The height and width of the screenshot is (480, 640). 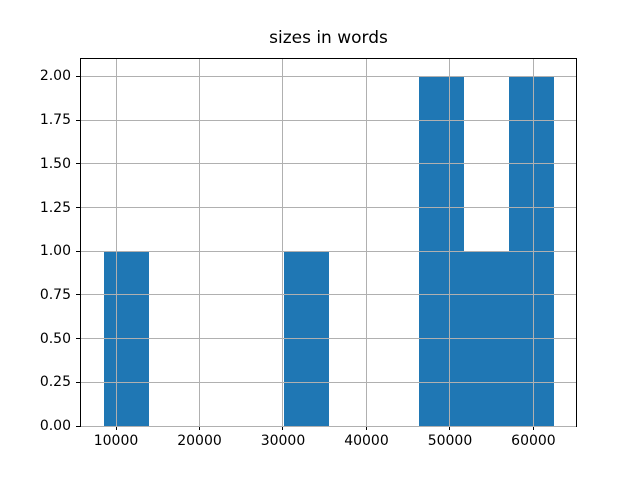 I want to click on y-tick-label: 1.50, so click(x=55, y=163).